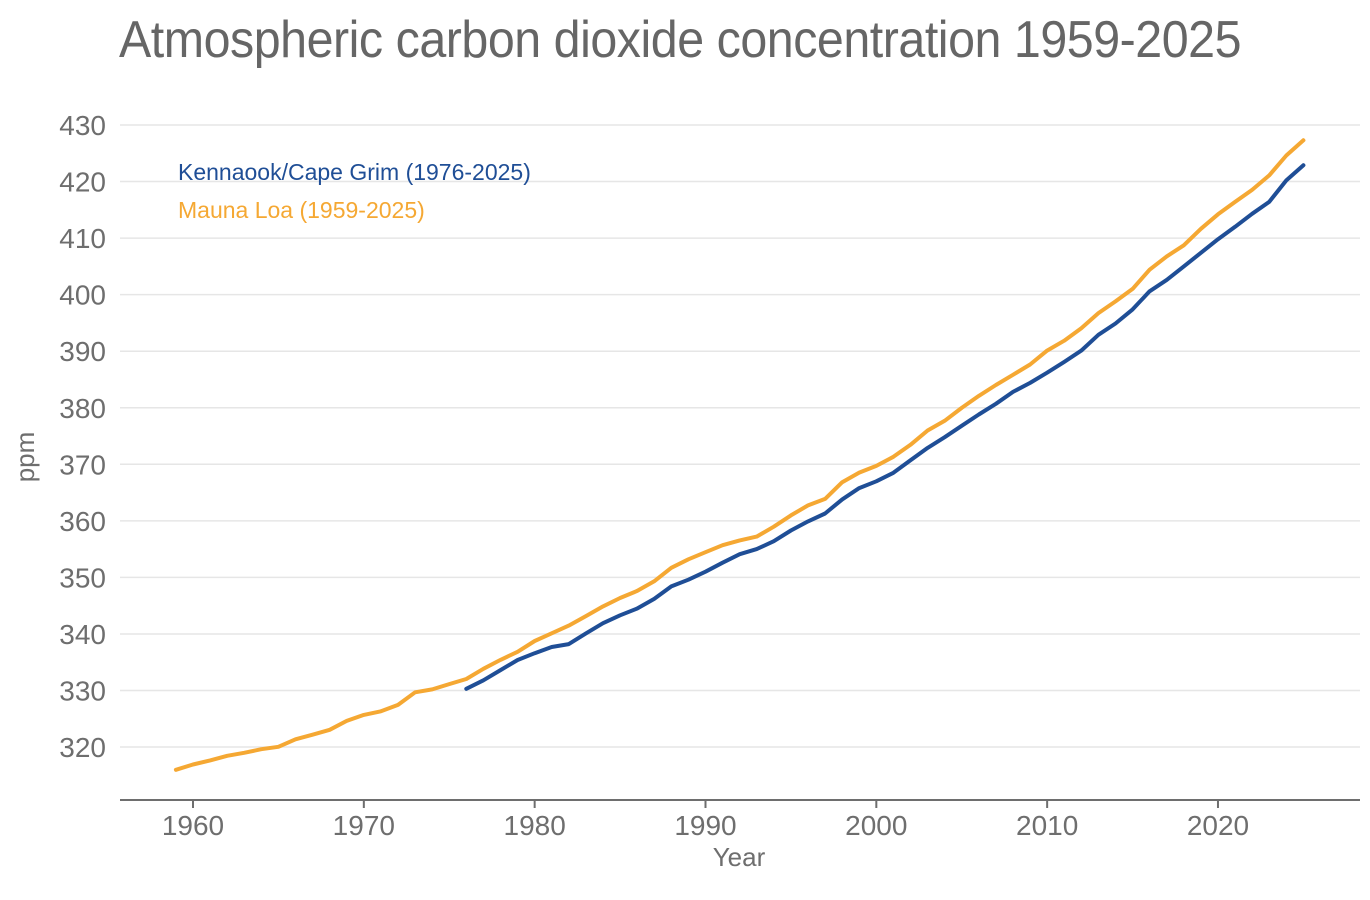  What do you see at coordinates (82, 577) in the screenshot?
I see `y-tick-label: 350` at bounding box center [82, 577].